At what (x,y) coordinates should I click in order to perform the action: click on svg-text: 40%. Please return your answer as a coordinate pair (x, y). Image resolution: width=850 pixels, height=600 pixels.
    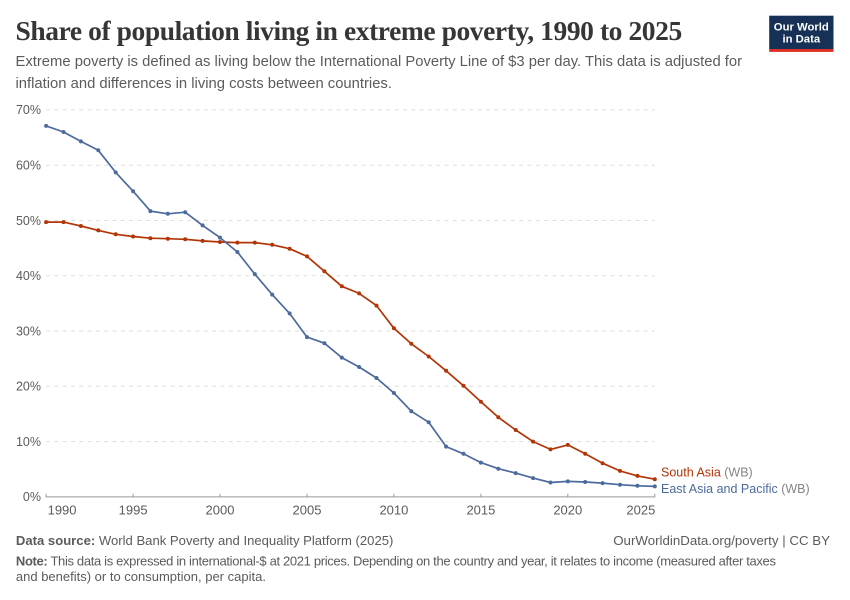
    Looking at the image, I should click on (28, 276).